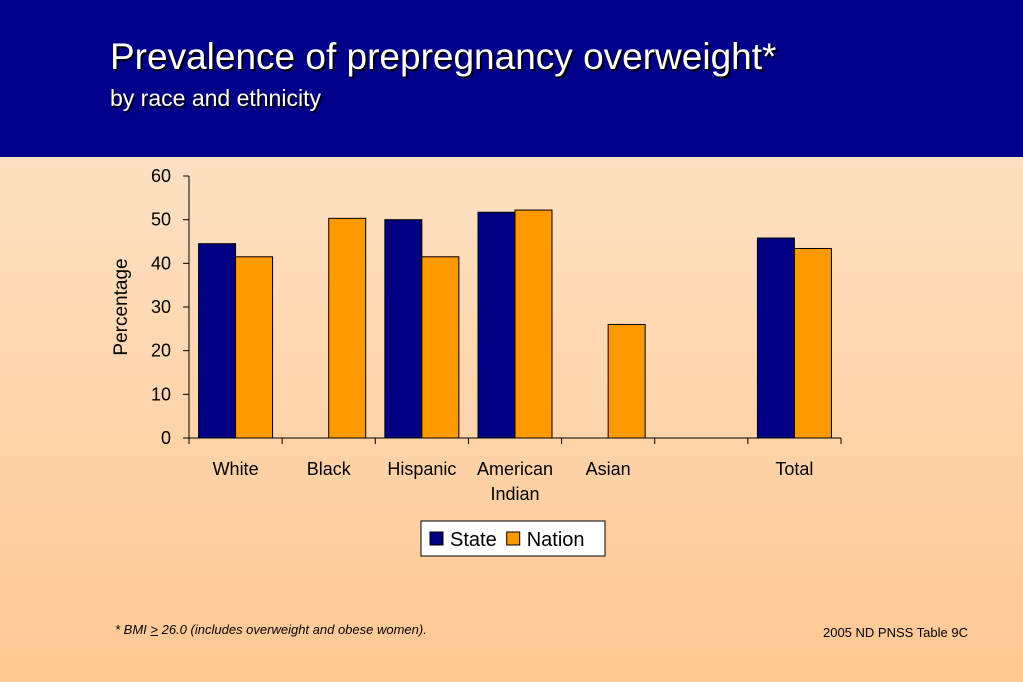 The height and width of the screenshot is (682, 1023). What do you see at coordinates (556, 540) in the screenshot?
I see `legend-label-nation: Nation` at bounding box center [556, 540].